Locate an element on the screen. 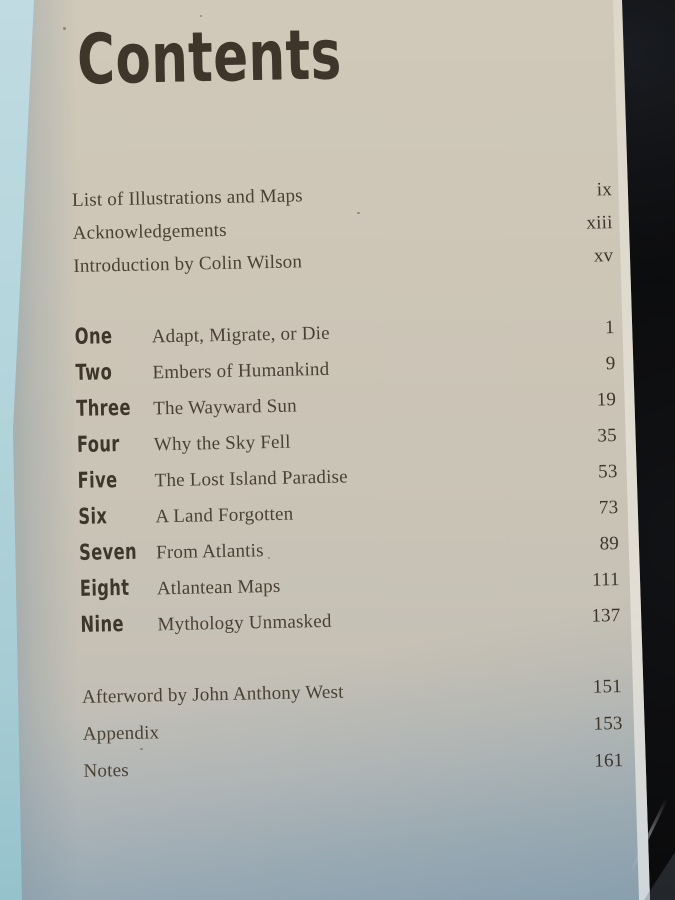 The height and width of the screenshot is (900, 675). toc-page-number: 153 is located at coordinates (608, 724).